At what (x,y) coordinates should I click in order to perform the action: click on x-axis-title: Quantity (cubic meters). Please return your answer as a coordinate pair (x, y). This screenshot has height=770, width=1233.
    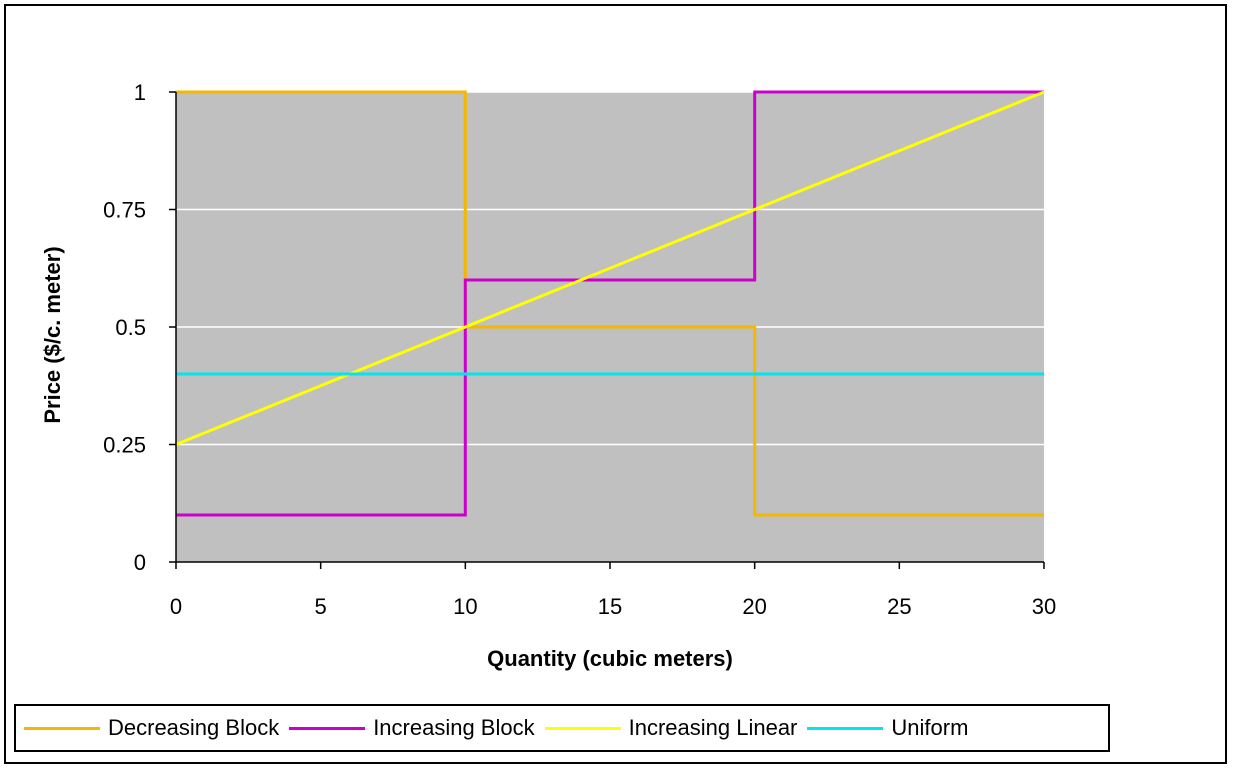
    Looking at the image, I should click on (610, 658).